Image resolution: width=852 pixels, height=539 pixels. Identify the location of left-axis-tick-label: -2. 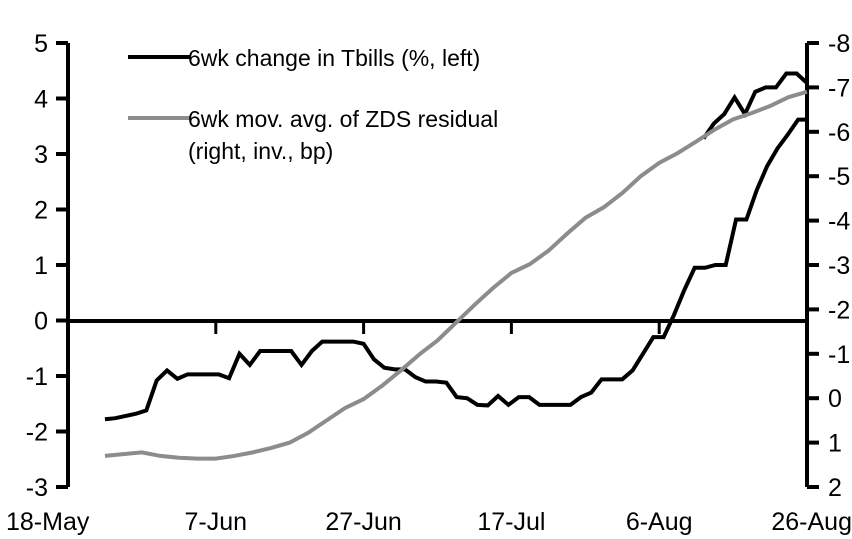
(37, 433).